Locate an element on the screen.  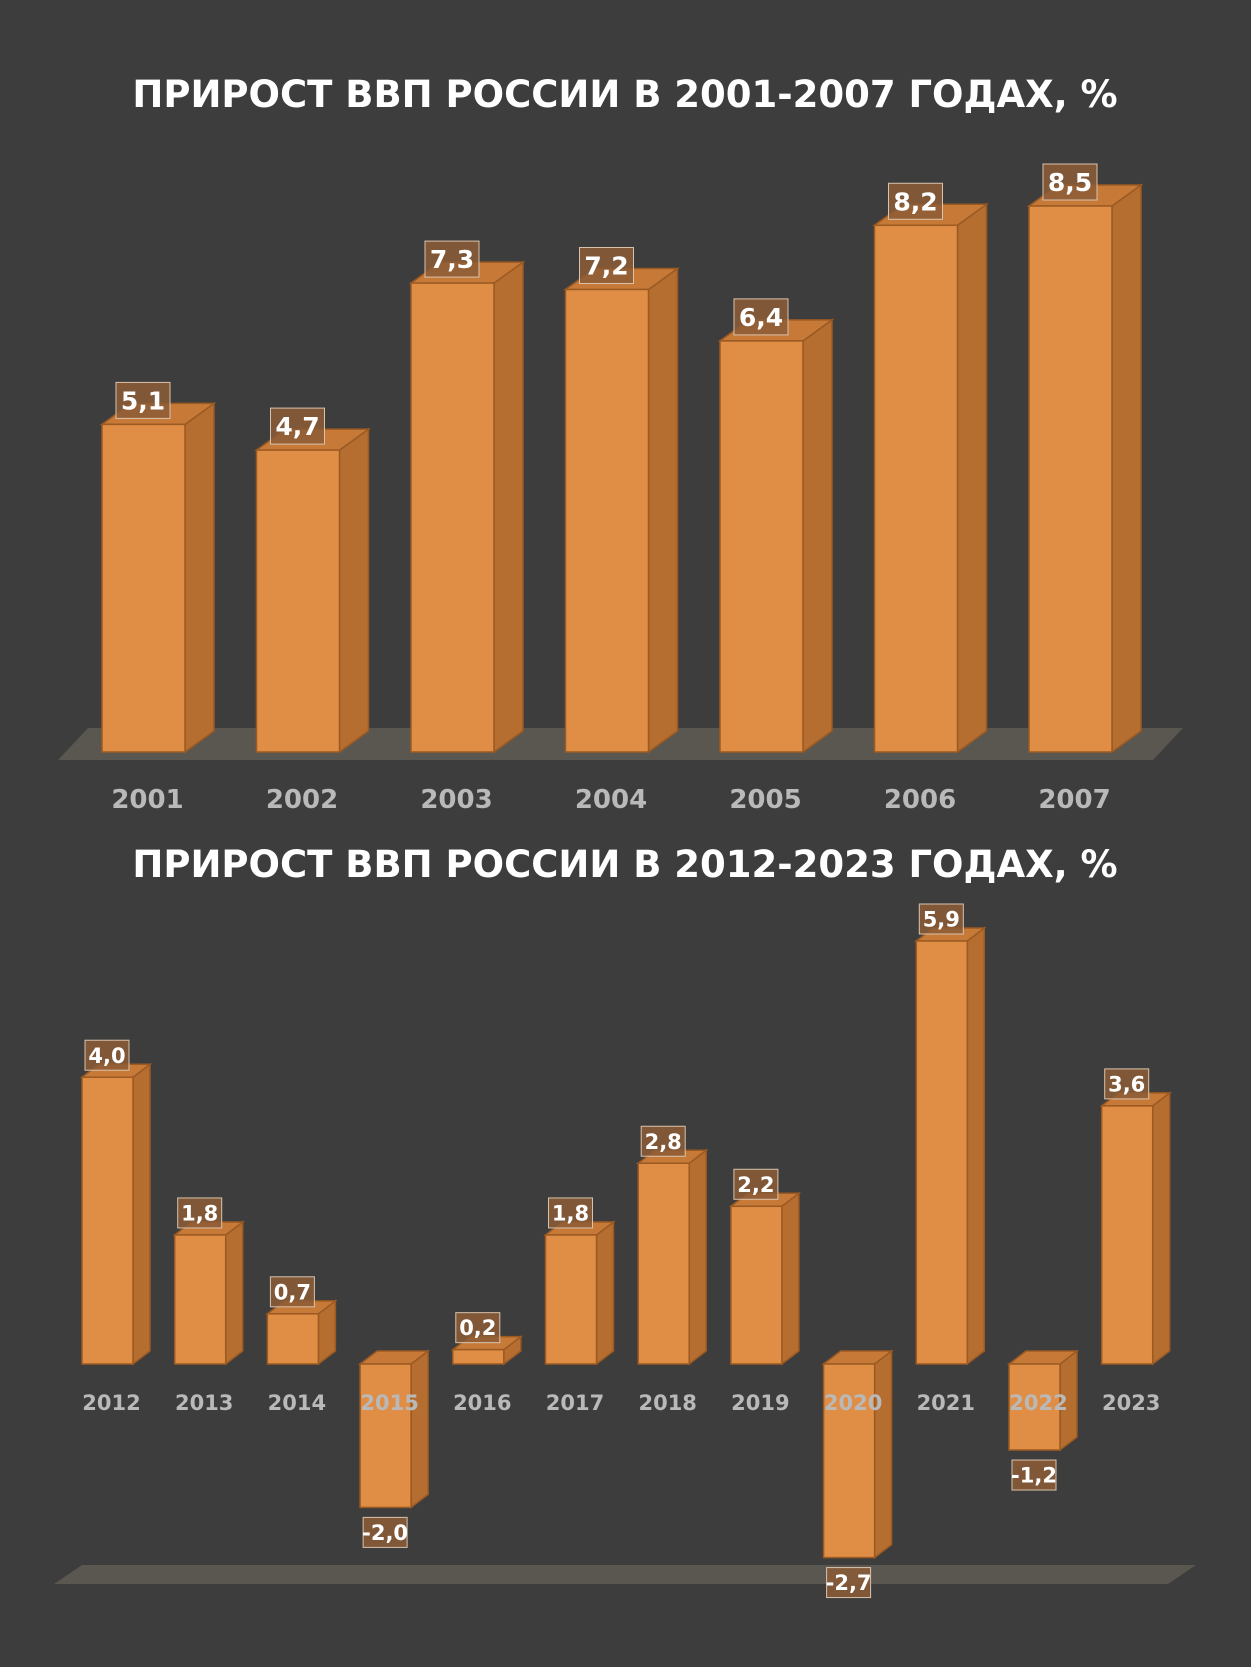
bar-2018-front is located at coordinates (663, 1263).